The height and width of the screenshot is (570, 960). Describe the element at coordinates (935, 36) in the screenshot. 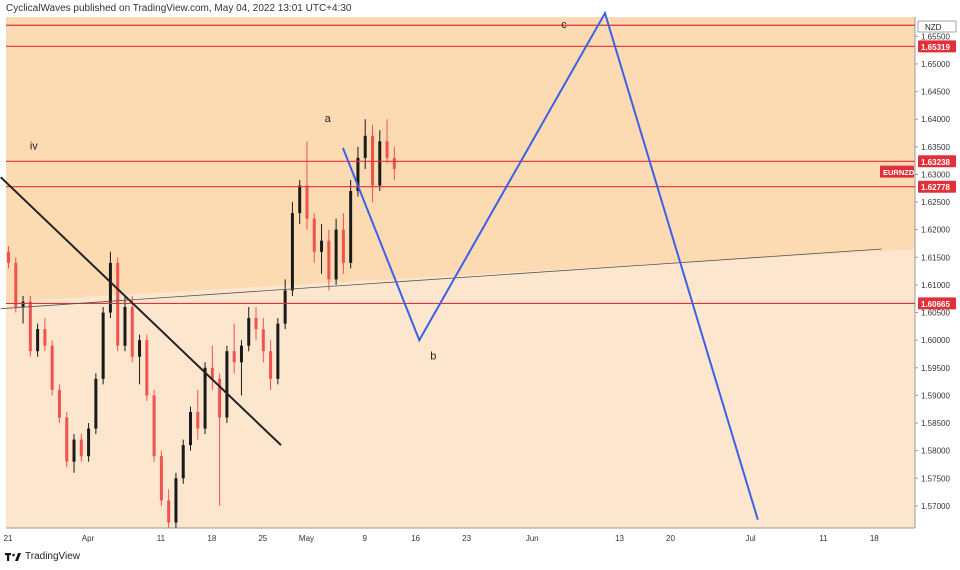

I see `price-tick-label: 1.65500` at that location.